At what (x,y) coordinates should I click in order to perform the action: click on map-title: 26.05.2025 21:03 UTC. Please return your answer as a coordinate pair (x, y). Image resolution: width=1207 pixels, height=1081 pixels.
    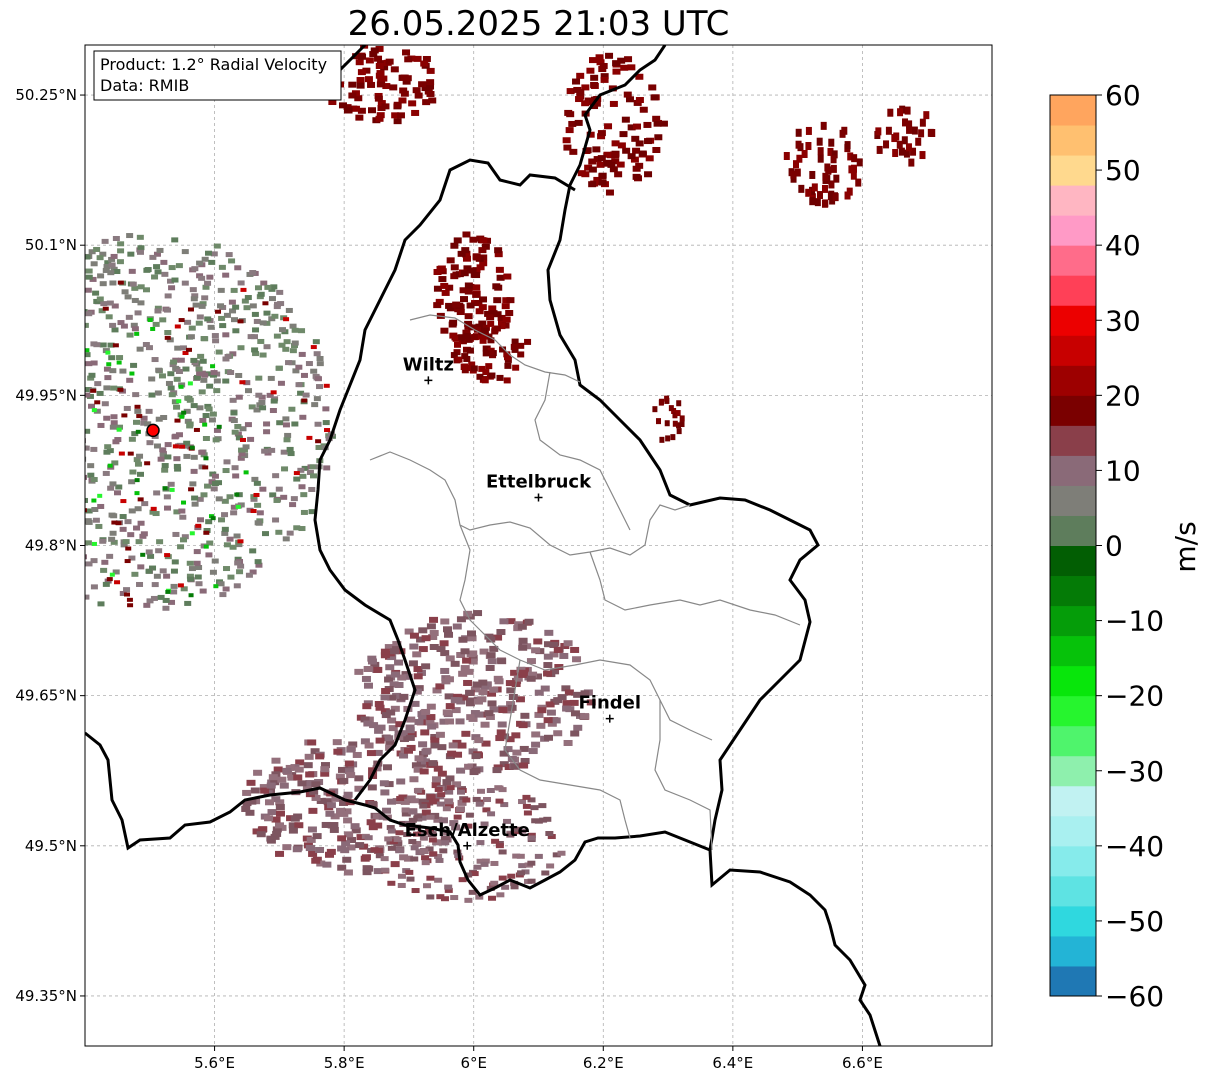
    Looking at the image, I should click on (538, 24).